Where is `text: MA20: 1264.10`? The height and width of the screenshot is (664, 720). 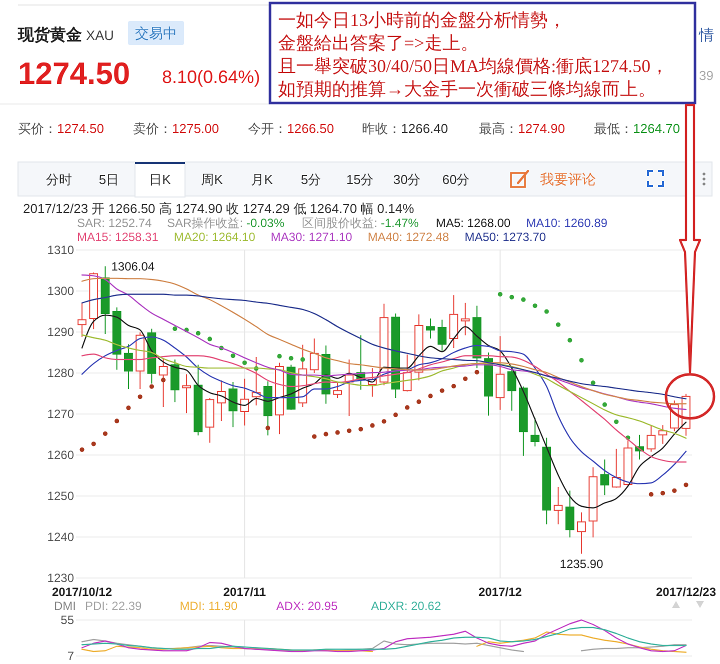 text: MA20: 1264.10 is located at coordinates (215, 237).